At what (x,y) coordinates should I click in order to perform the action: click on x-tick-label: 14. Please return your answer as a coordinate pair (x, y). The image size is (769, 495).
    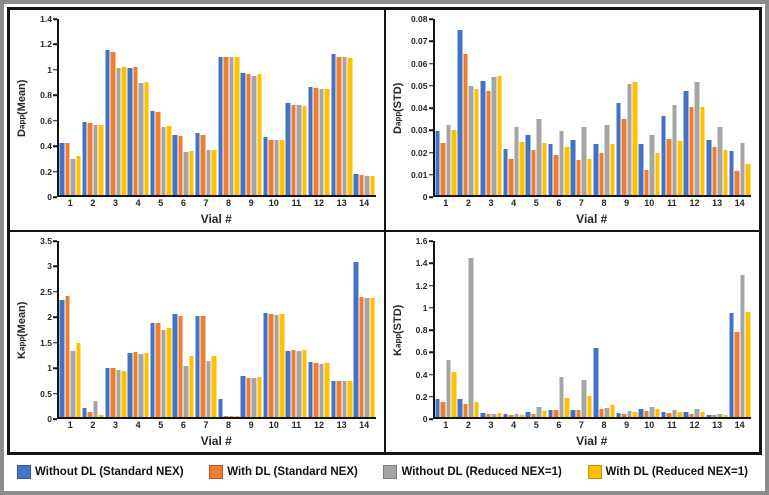
    Looking at the image, I should click on (364, 425).